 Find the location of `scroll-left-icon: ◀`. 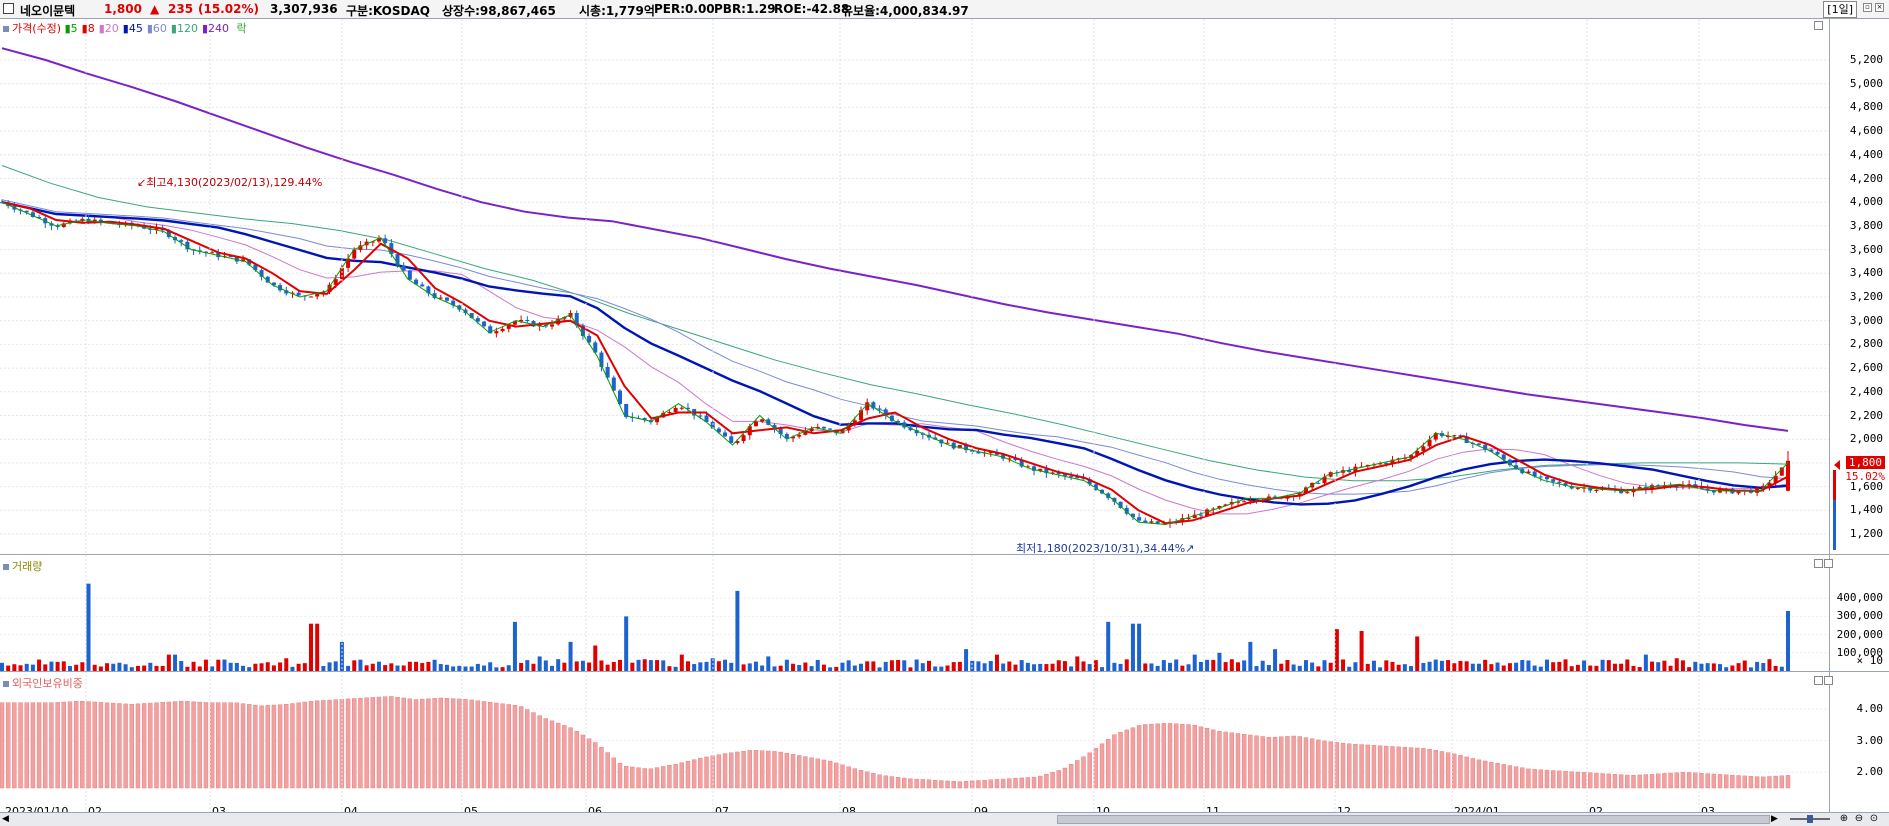

scroll-left-icon: ◀ is located at coordinates (5, 819).